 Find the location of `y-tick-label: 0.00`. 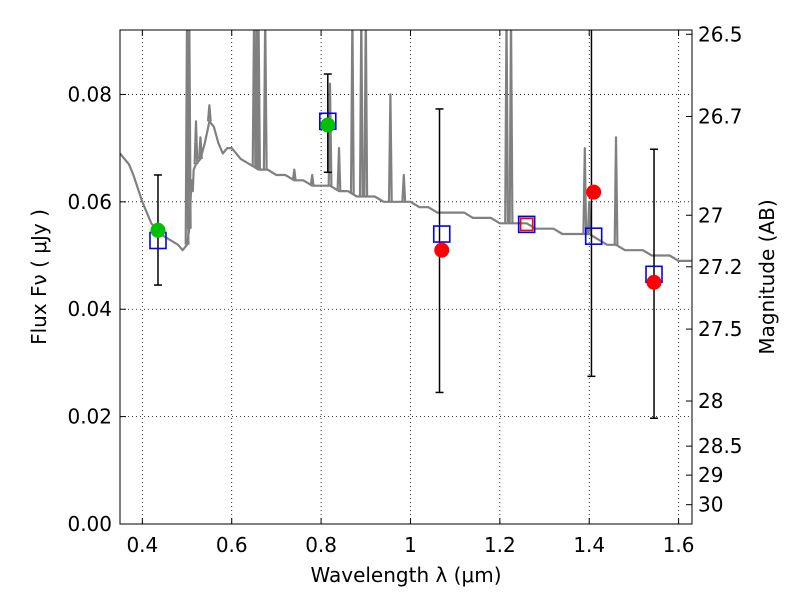

y-tick-label: 0.00 is located at coordinates (89, 524).